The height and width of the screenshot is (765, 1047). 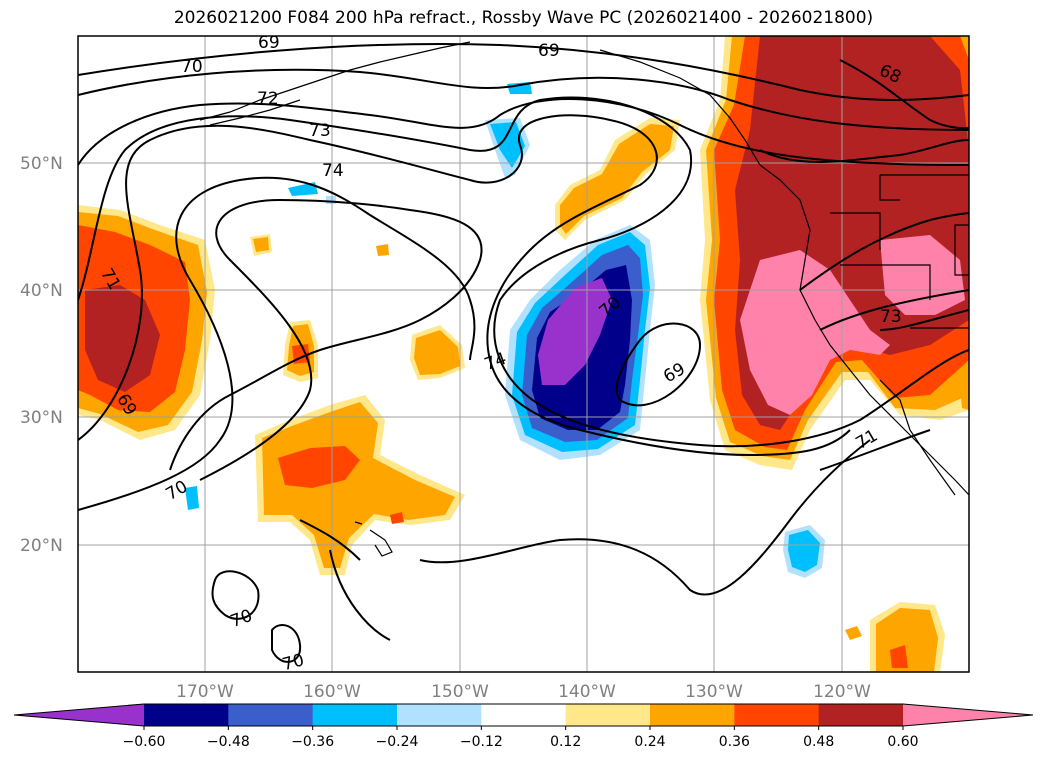 I want to click on lat-label: 40°N, so click(x=41, y=291).